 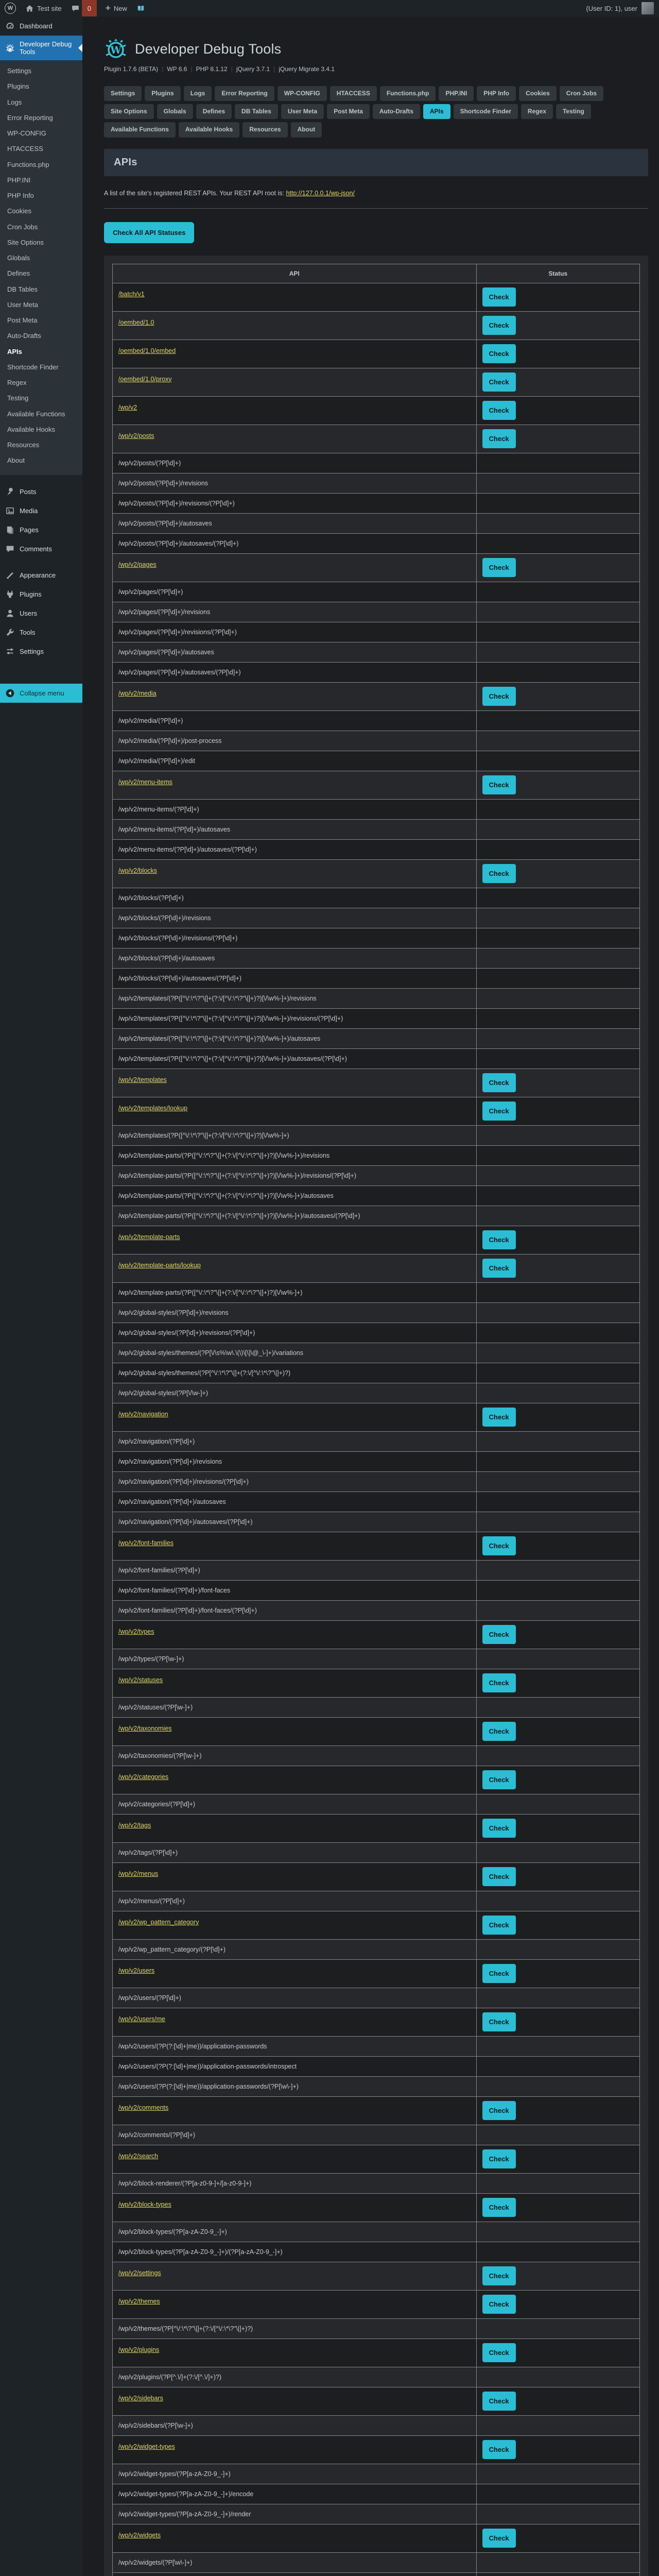 What do you see at coordinates (23, 305) in the screenshot?
I see `submenu-item-user-meta: User Meta` at bounding box center [23, 305].